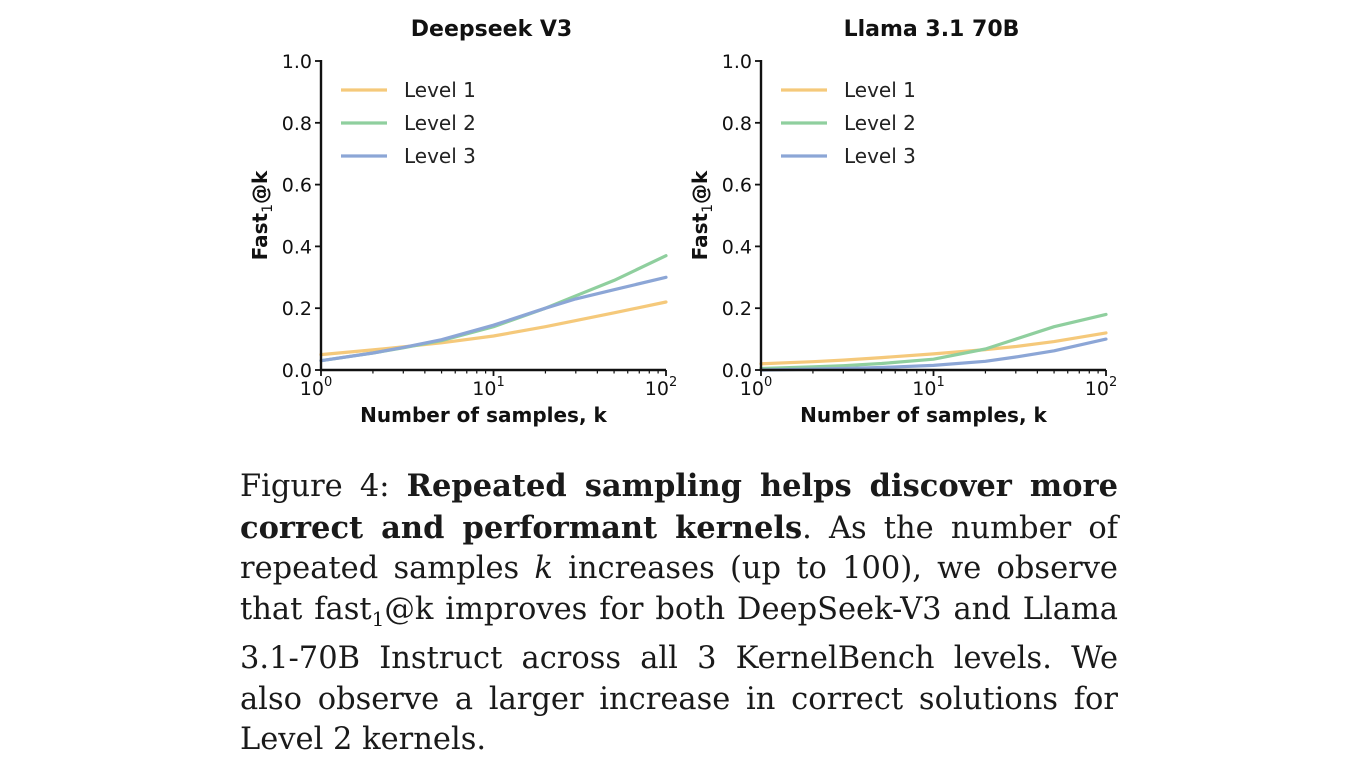 The image size is (1363, 761). What do you see at coordinates (378, 618) in the screenshot?
I see `caption-subscript: 1` at bounding box center [378, 618].